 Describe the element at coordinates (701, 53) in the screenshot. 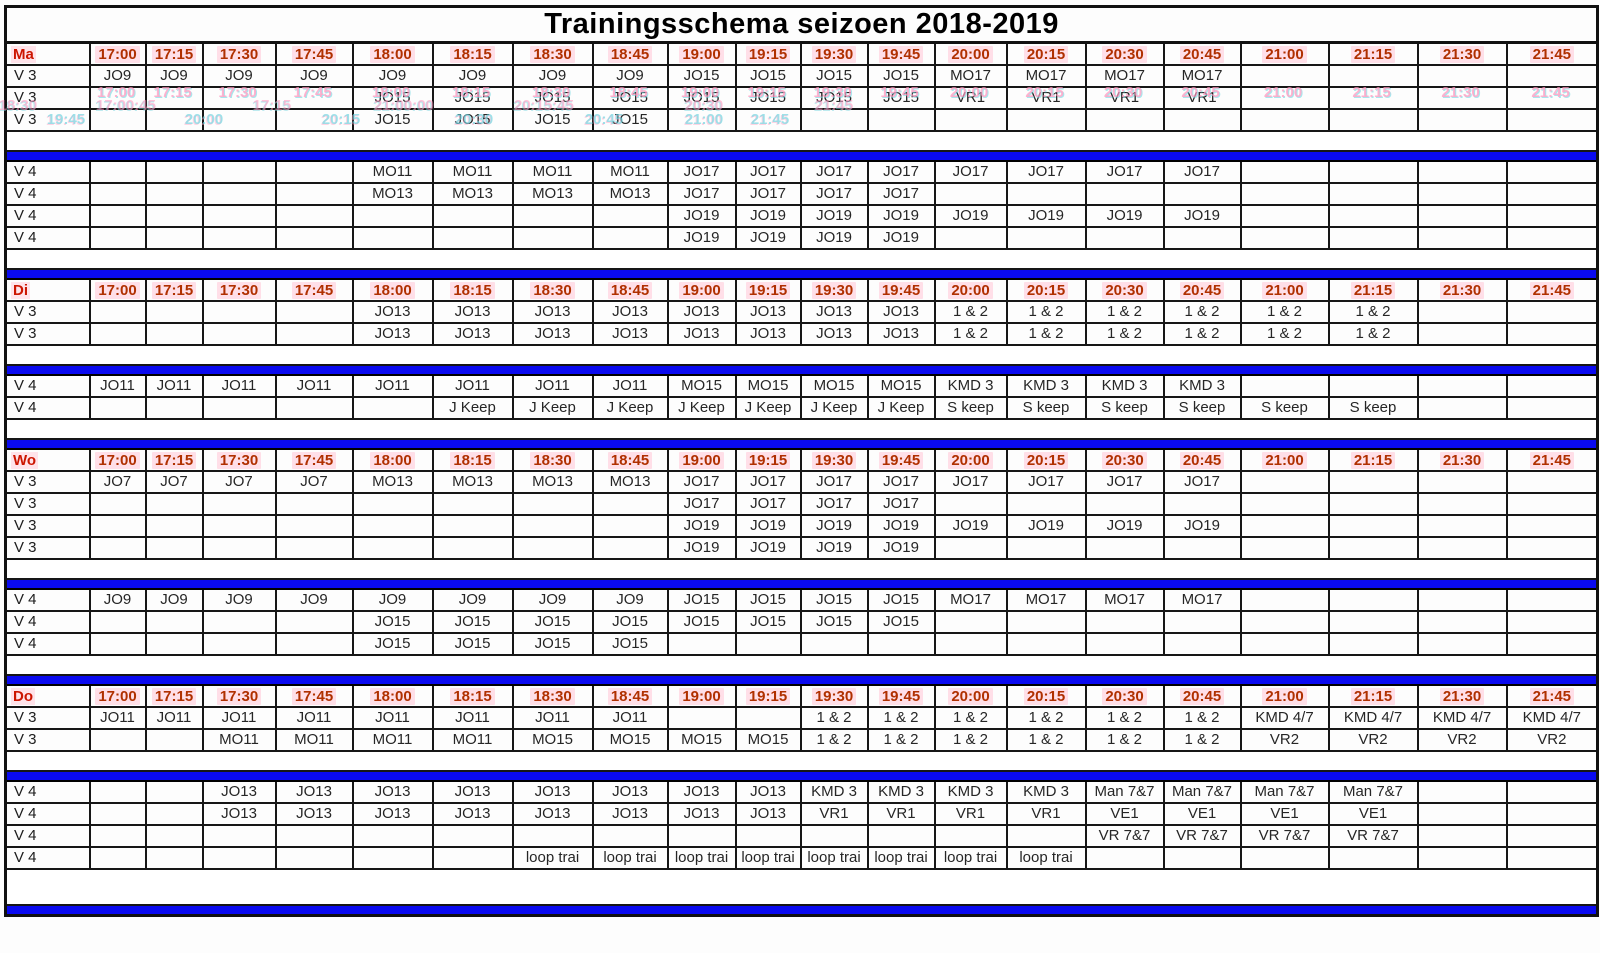

I see `time-cell: 19:00` at that location.